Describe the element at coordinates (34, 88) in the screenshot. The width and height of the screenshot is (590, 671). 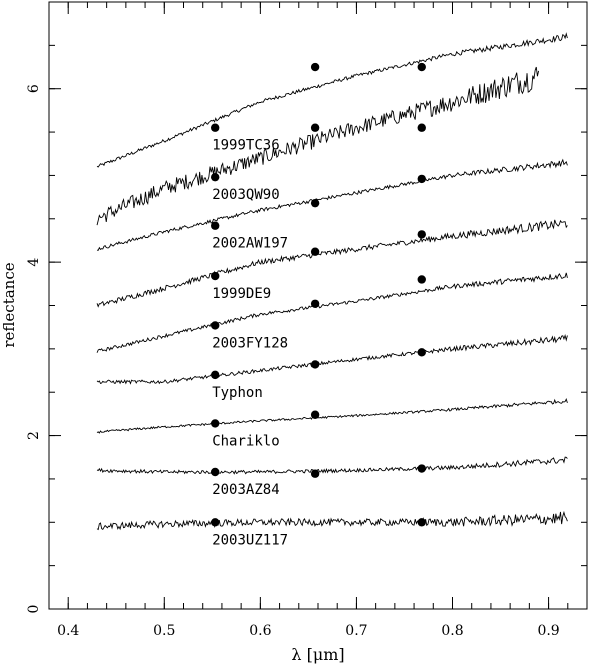
I see `y-tick-label: 6` at that location.